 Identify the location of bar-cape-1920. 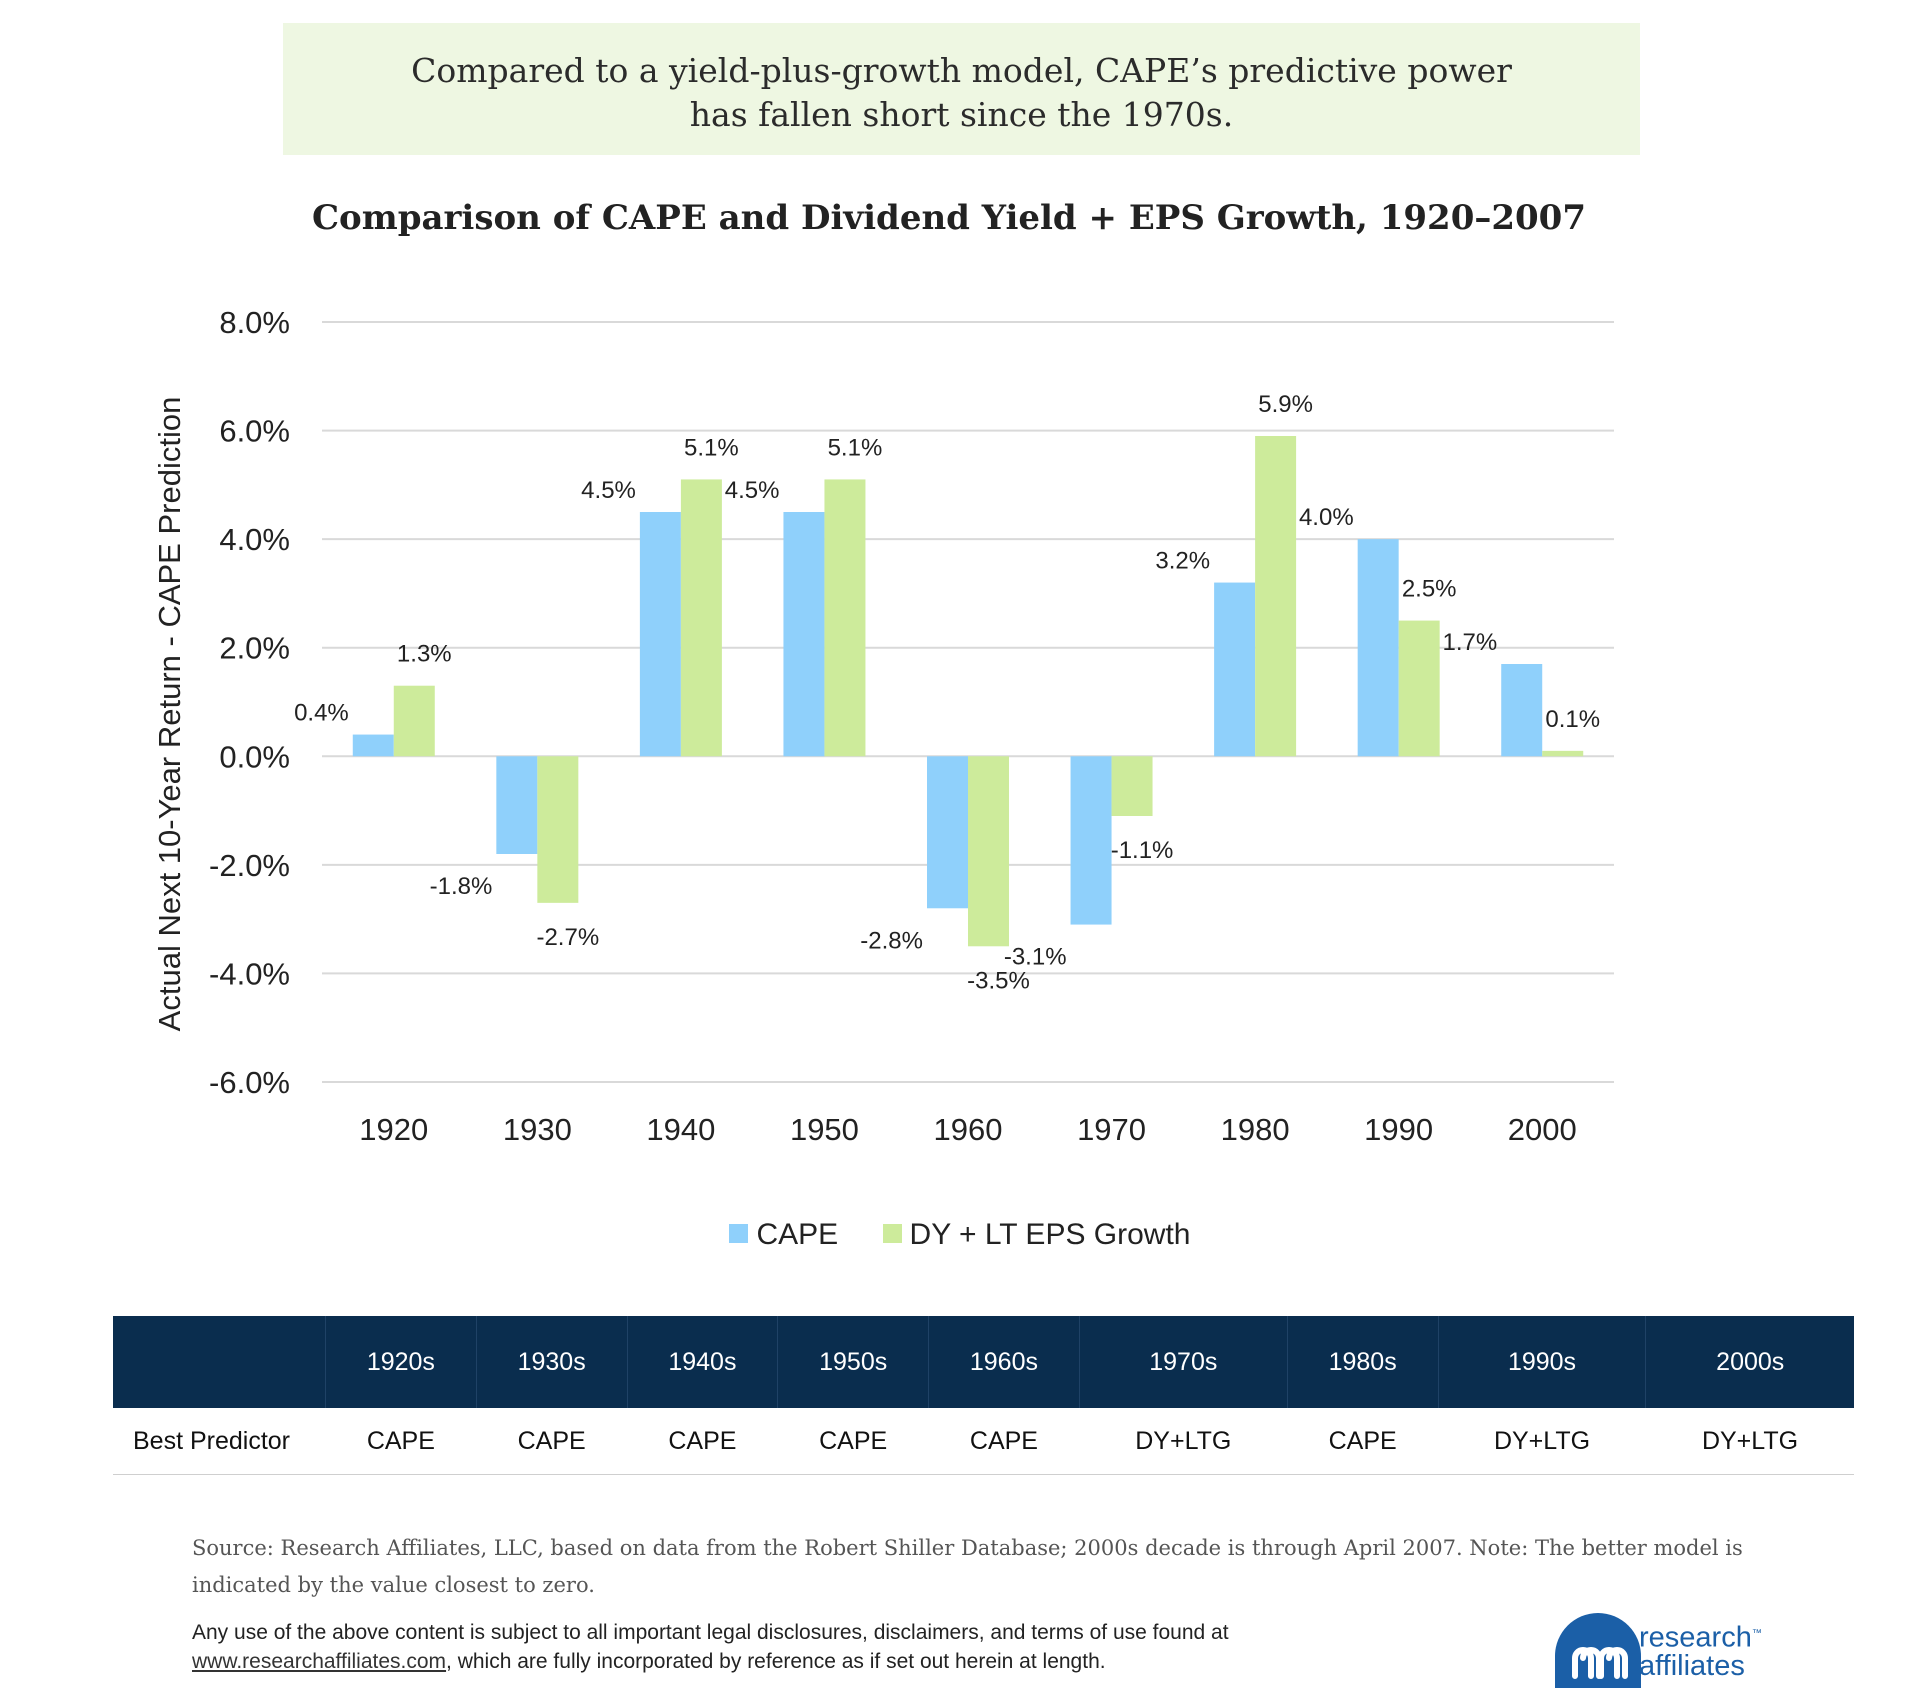
(373, 745).